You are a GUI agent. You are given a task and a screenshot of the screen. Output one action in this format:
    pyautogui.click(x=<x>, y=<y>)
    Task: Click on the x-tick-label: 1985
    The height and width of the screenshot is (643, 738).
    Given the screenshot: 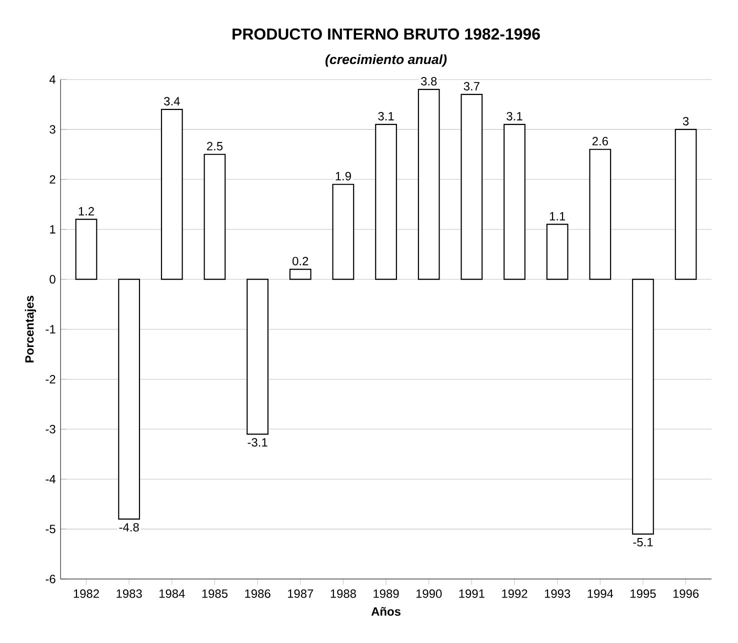 What is the action you would take?
    pyautogui.click(x=215, y=593)
    